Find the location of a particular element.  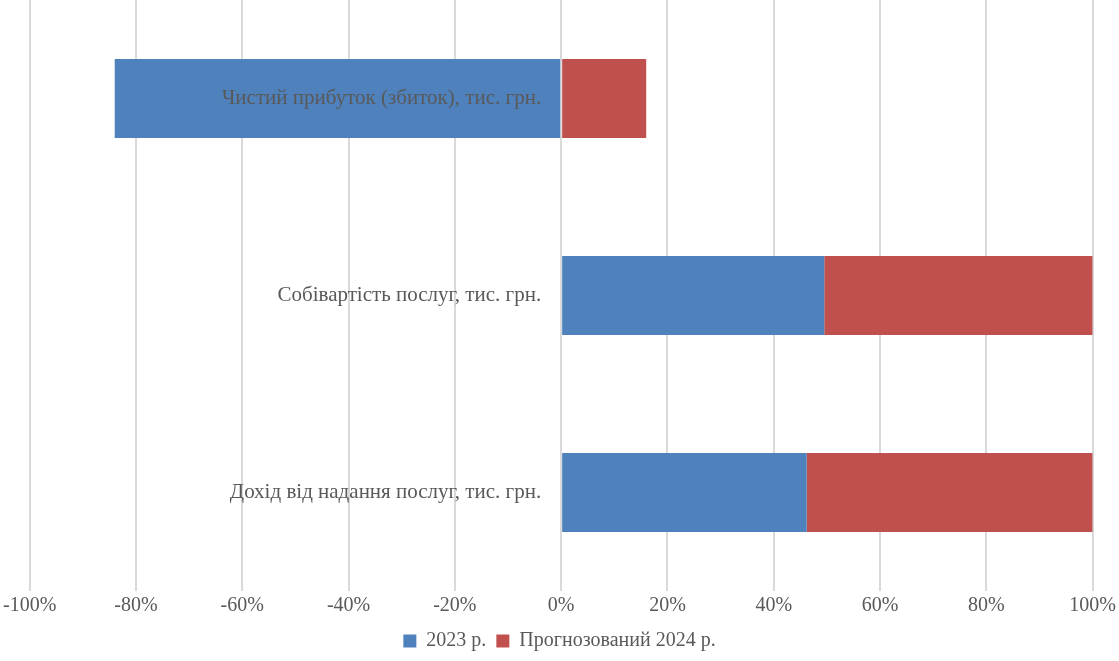

y-tick-label: Чистий прибуток (збиток), тис. грн. is located at coordinates (381, 97).